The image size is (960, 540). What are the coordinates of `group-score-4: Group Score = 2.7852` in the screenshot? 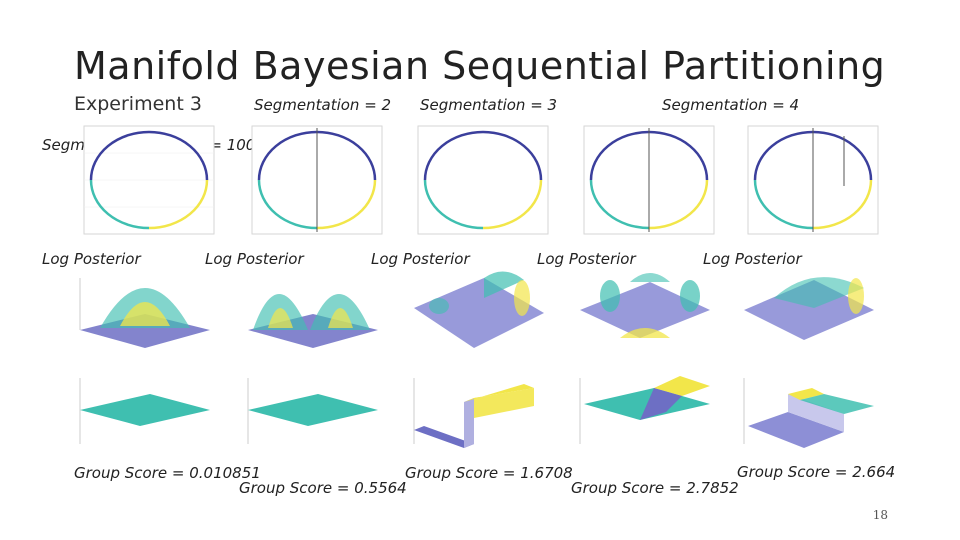 It's located at (655, 488).